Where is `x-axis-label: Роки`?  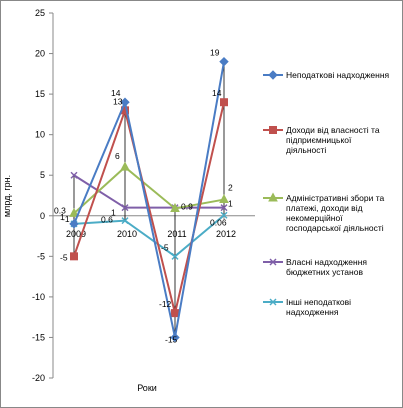
x-axis-label: Роки is located at coordinates (147, 388).